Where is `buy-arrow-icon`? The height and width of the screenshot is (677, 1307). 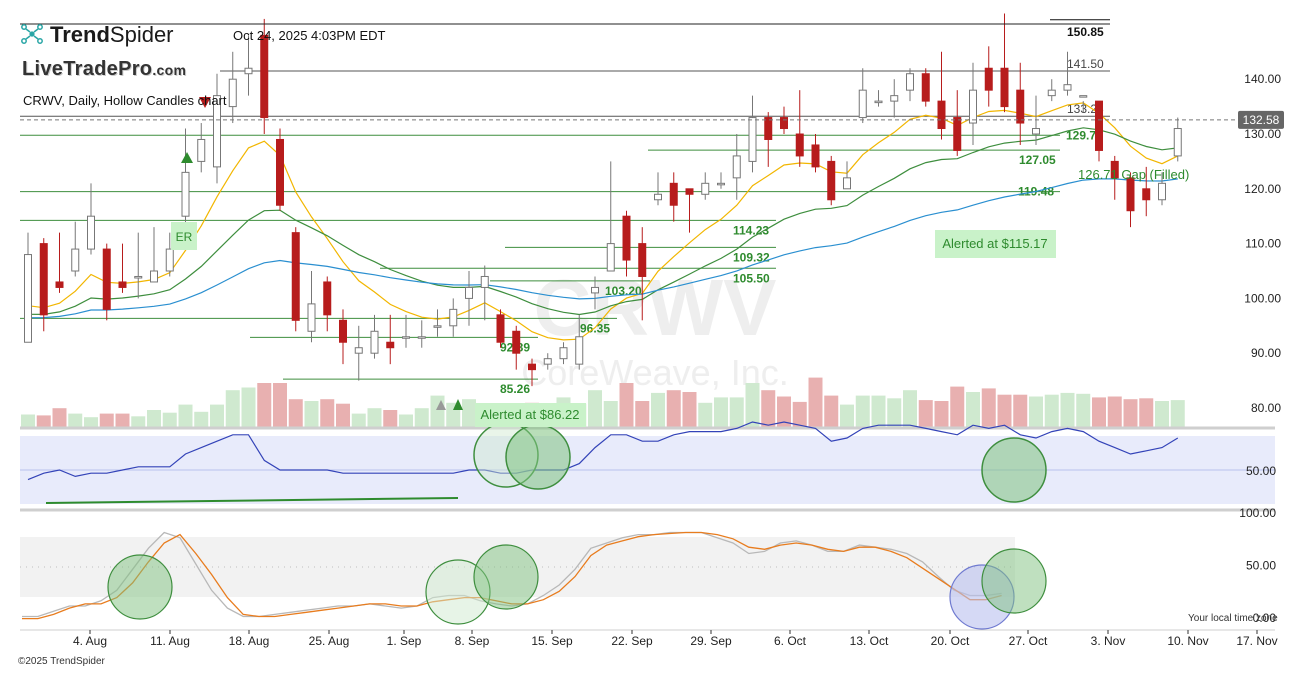
buy-arrow-icon is located at coordinates (458, 404).